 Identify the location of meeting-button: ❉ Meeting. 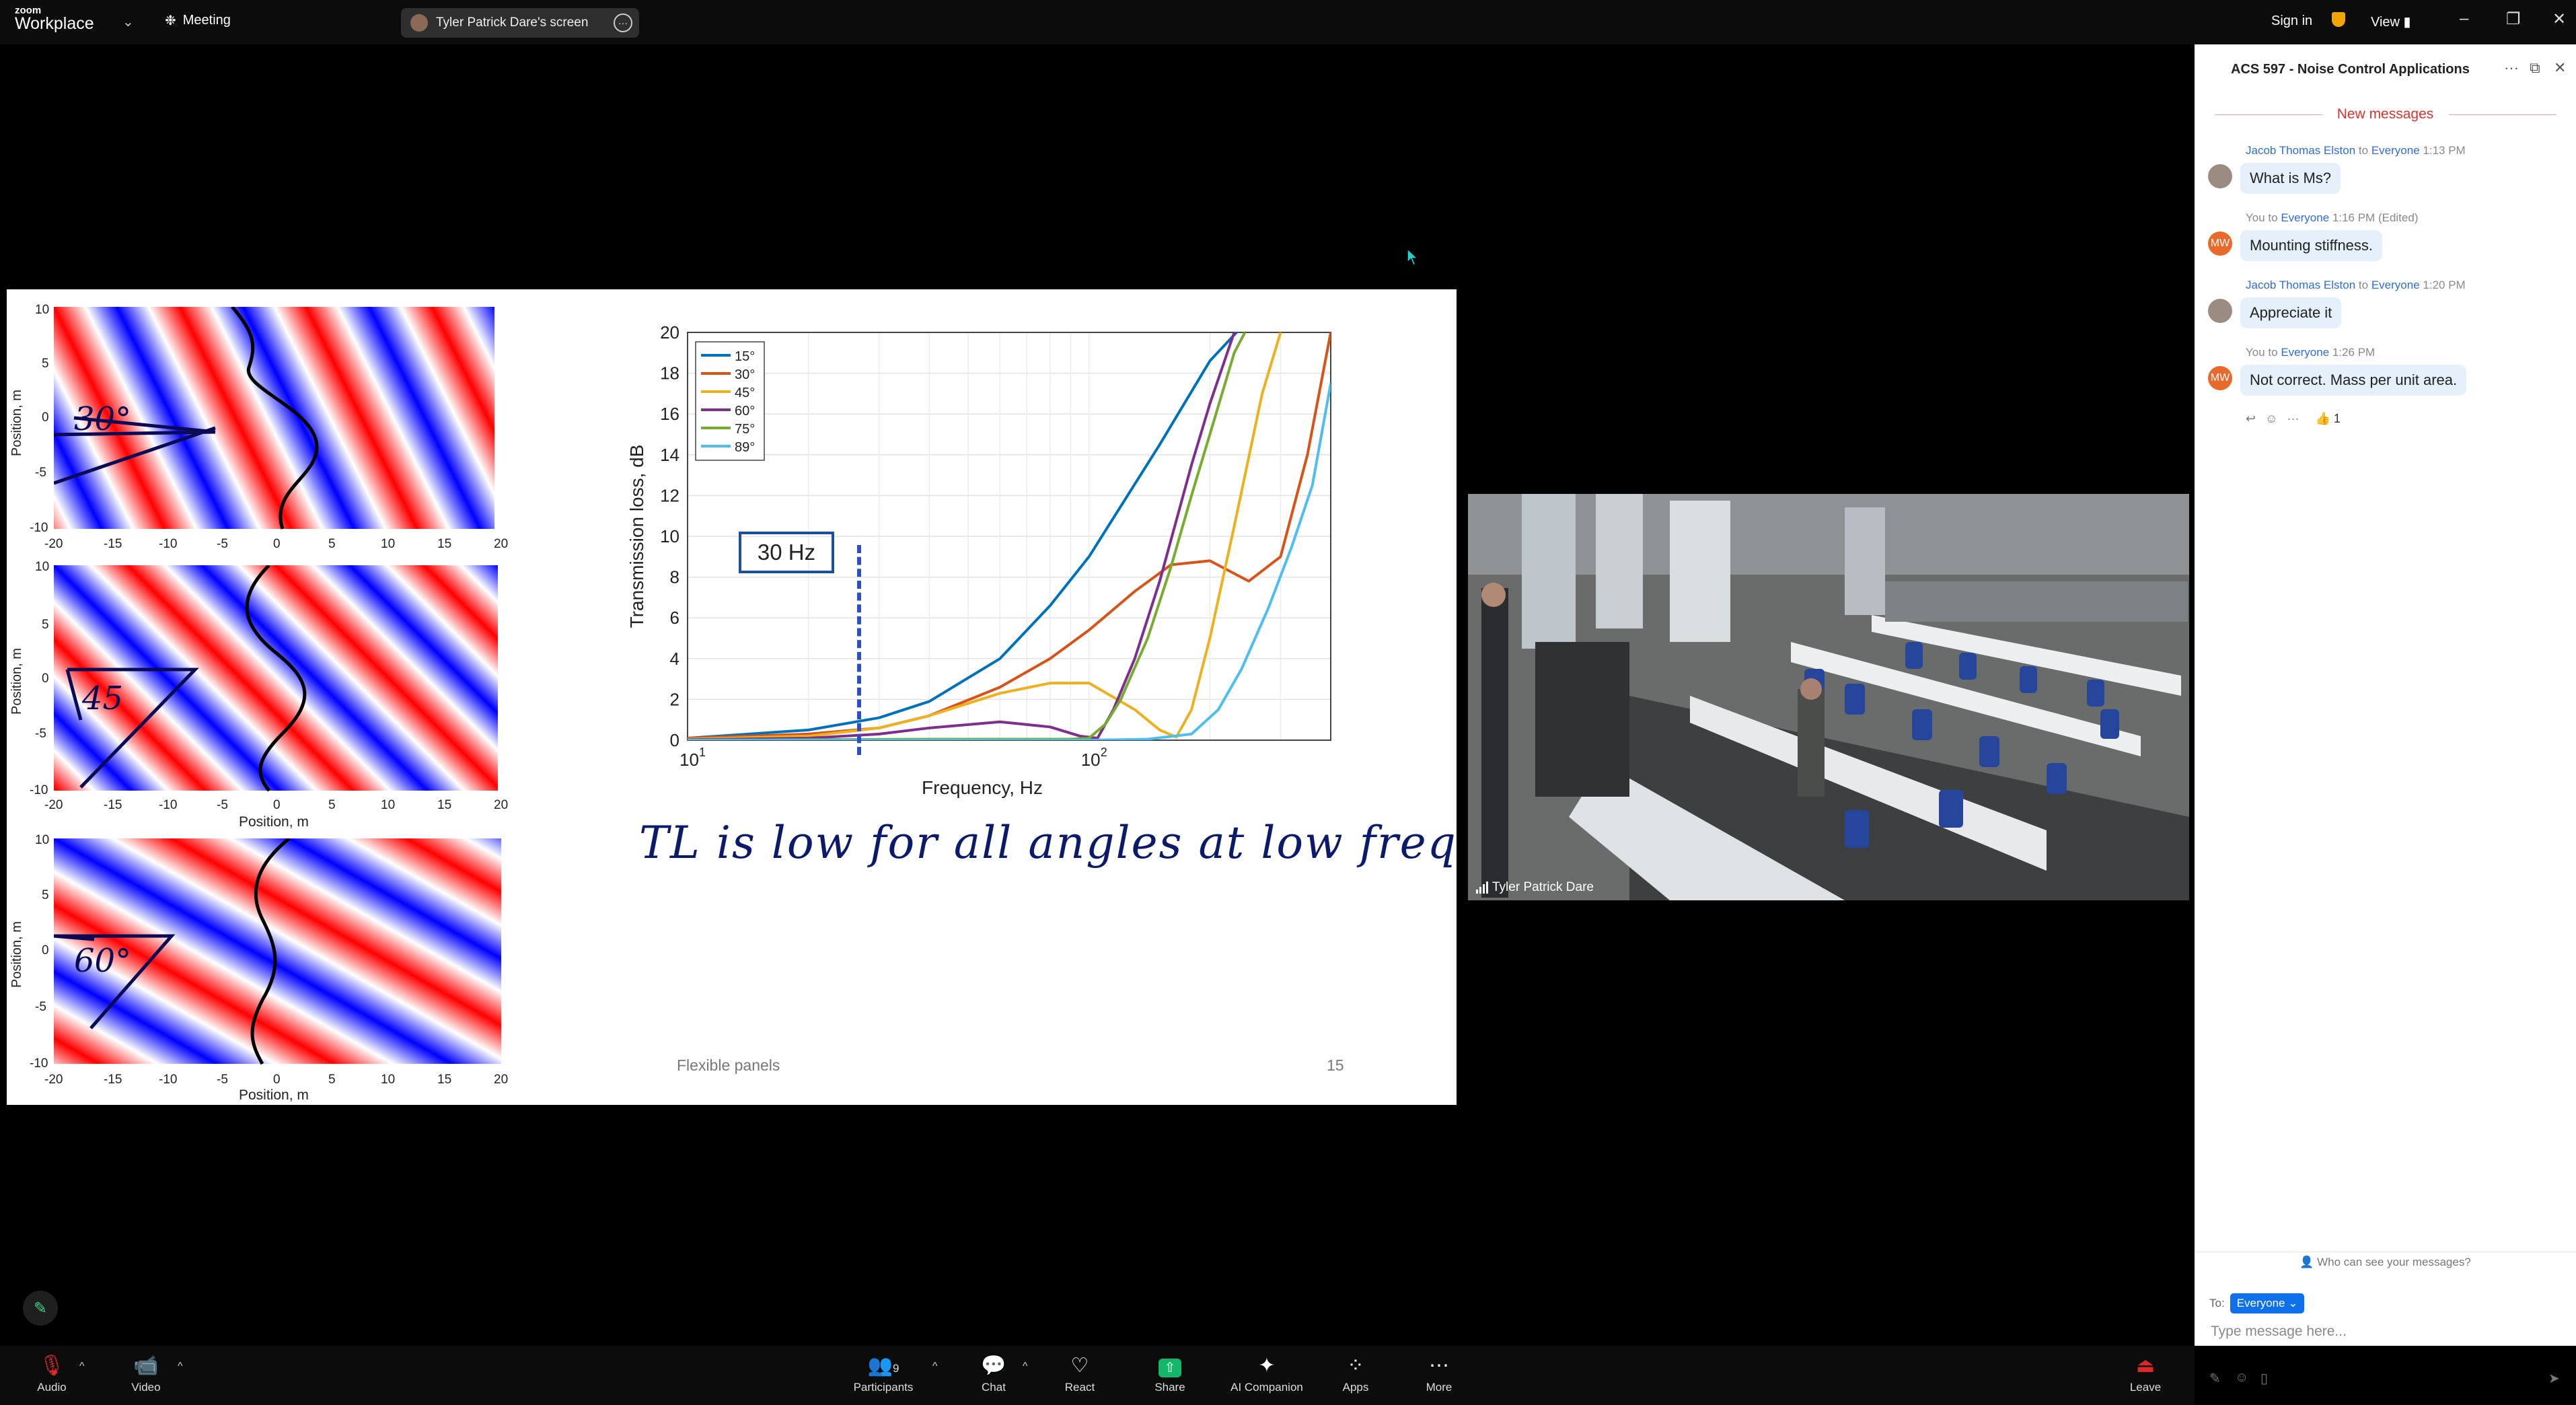
(198, 20).